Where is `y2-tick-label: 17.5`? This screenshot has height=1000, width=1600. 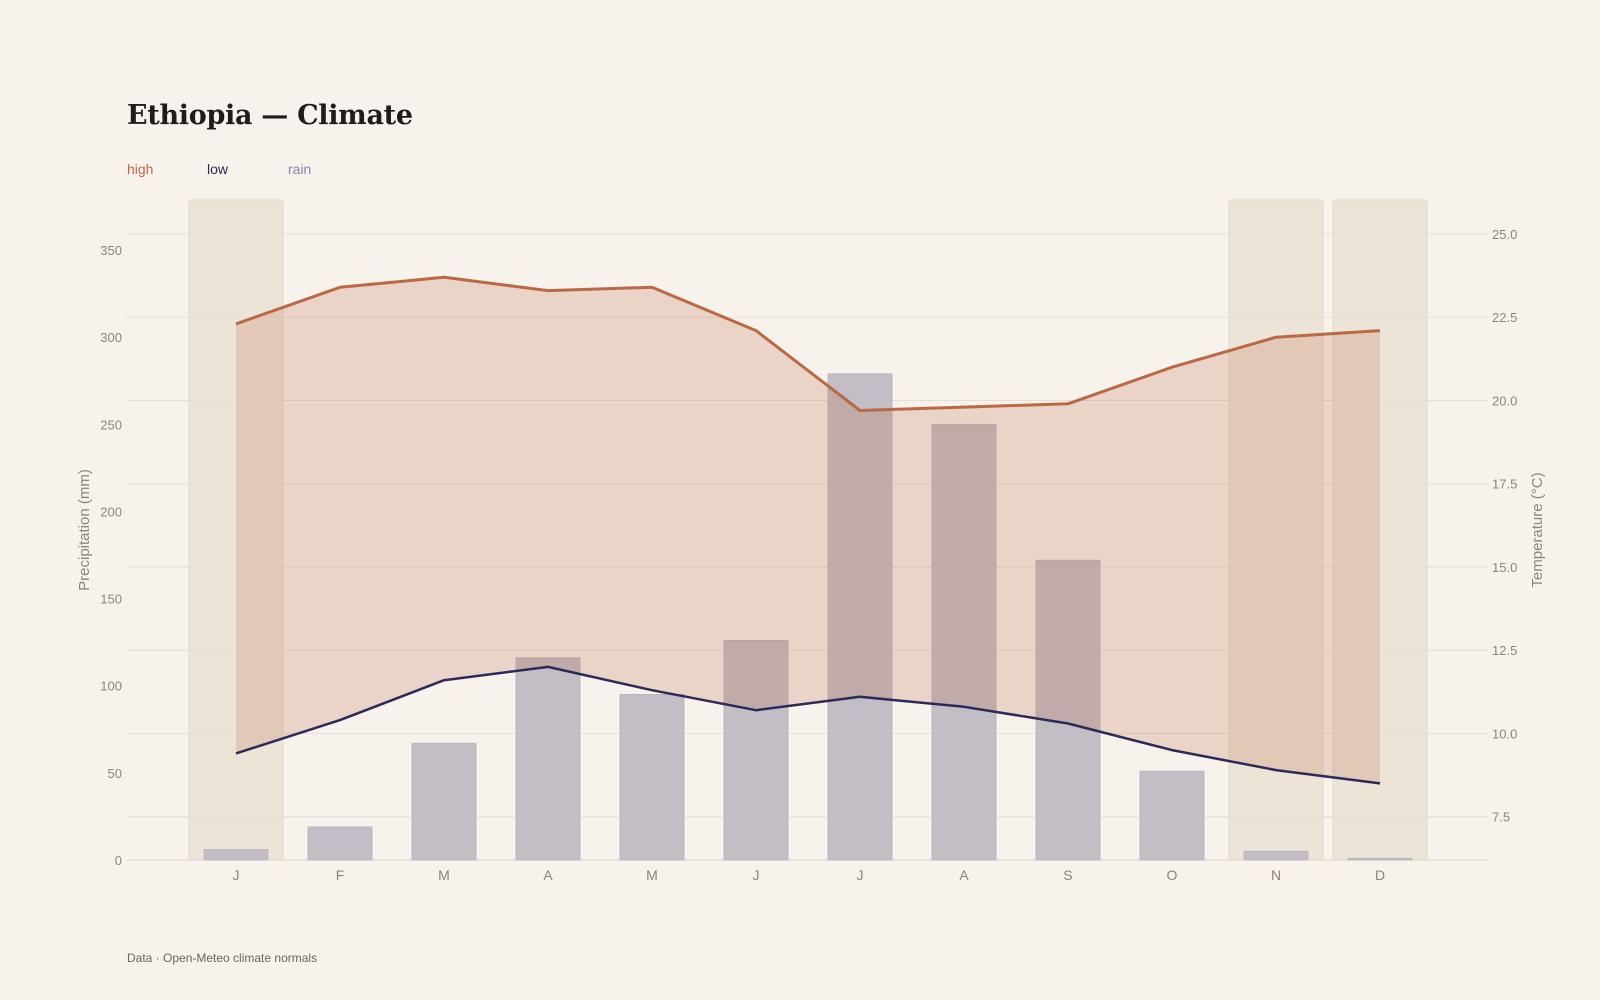
y2-tick-label: 17.5 is located at coordinates (1504, 484).